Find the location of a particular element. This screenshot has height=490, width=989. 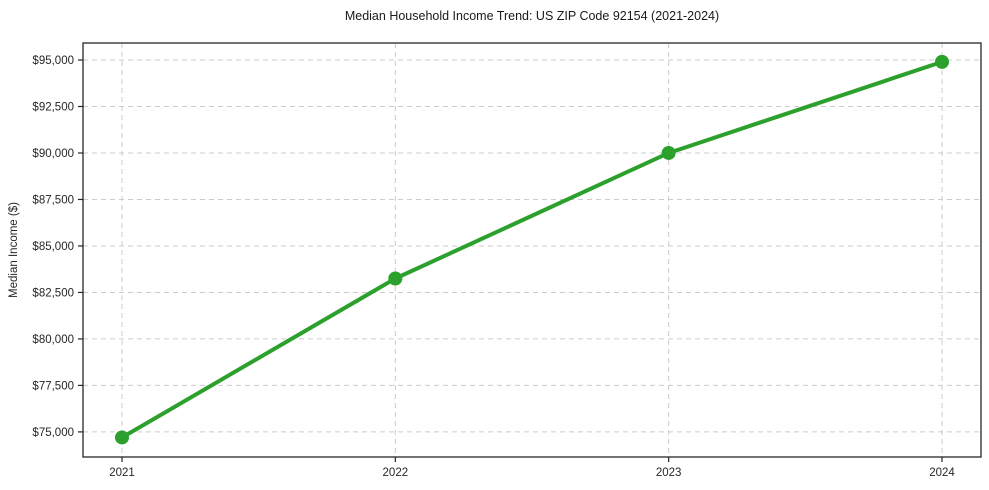

data-point-2021 is located at coordinates (122, 437).